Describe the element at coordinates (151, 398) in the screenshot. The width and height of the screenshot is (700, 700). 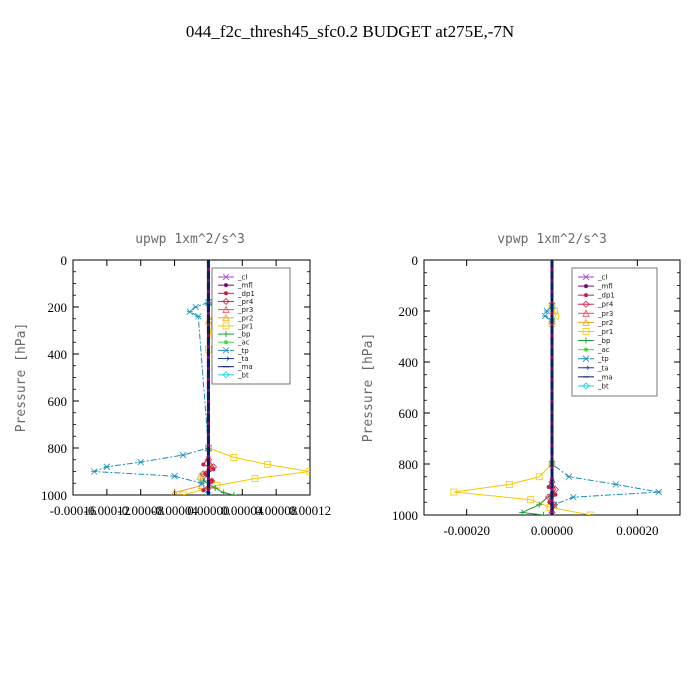
I see `series-line-tp` at that location.